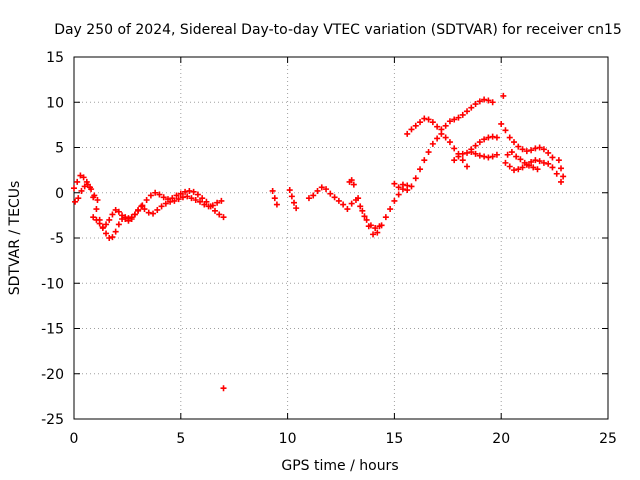  Describe the element at coordinates (117, 217) in the screenshot. I see `series-arc-1c` at that location.